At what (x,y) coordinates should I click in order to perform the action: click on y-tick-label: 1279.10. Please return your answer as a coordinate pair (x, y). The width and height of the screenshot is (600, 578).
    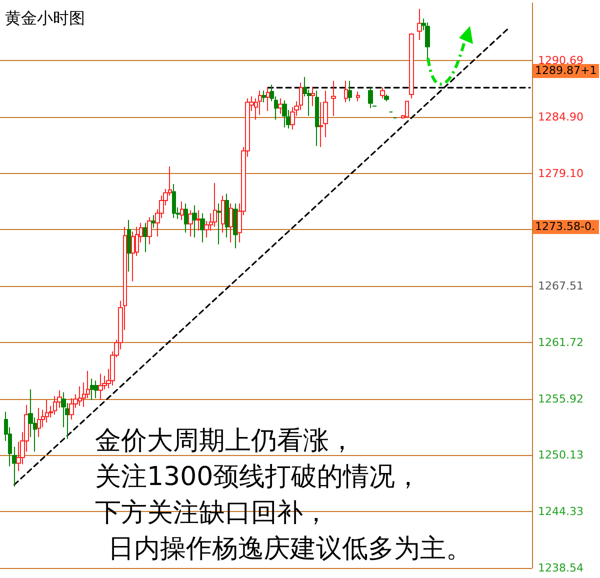
    Looking at the image, I should click on (561, 173).